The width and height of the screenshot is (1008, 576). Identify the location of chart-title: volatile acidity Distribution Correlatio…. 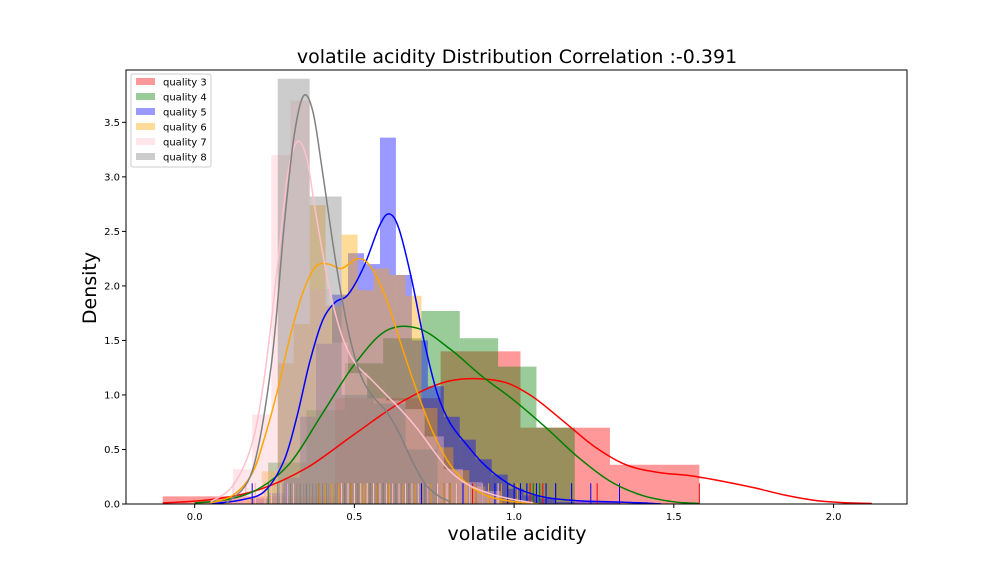
(517, 57).